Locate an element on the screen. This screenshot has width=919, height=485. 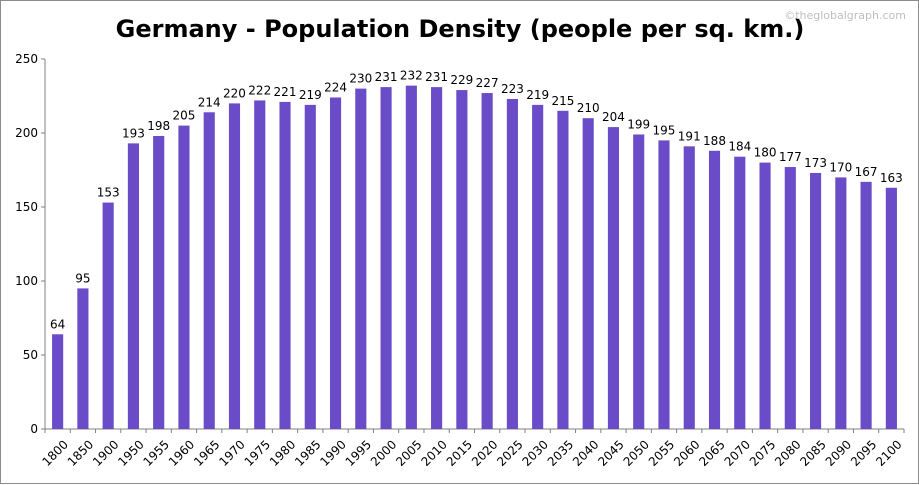
x-tick-label: 1985 is located at coordinates (307, 452).